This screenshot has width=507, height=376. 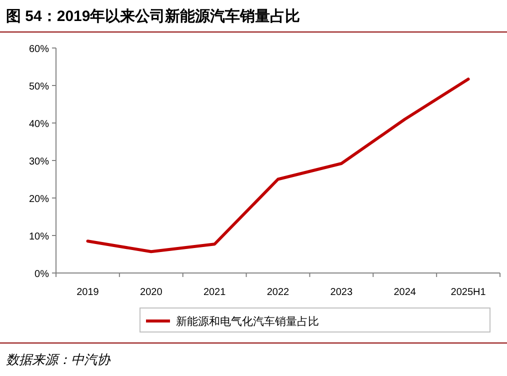 I want to click on y-tick-label: 60%, so click(x=39, y=49).